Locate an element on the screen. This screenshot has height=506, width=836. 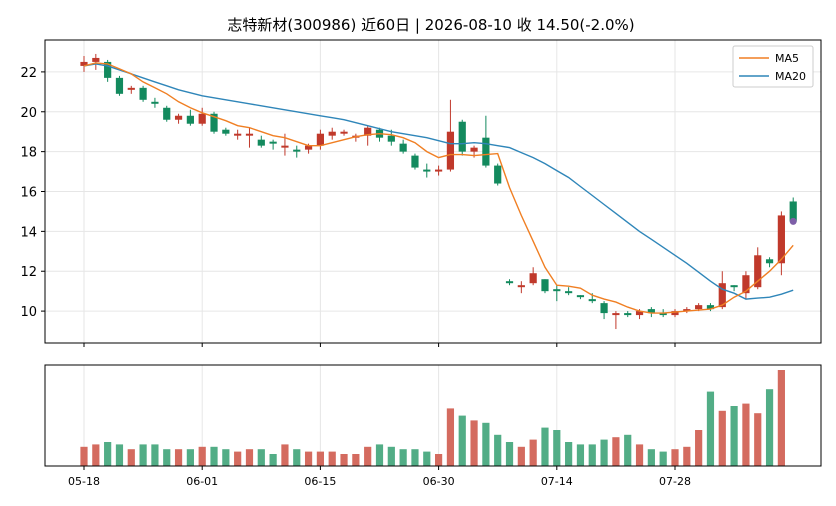
y-tick-label: 10 is located at coordinates (28, 312).